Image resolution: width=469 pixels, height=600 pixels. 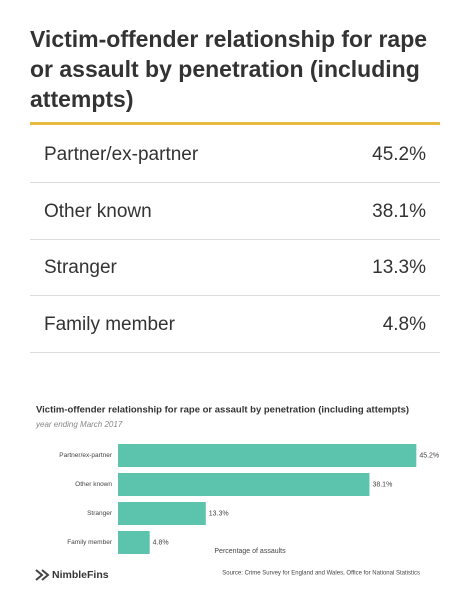 What do you see at coordinates (79, 424) in the screenshot?
I see `chart-subtitle: year ending March 2017` at bounding box center [79, 424].